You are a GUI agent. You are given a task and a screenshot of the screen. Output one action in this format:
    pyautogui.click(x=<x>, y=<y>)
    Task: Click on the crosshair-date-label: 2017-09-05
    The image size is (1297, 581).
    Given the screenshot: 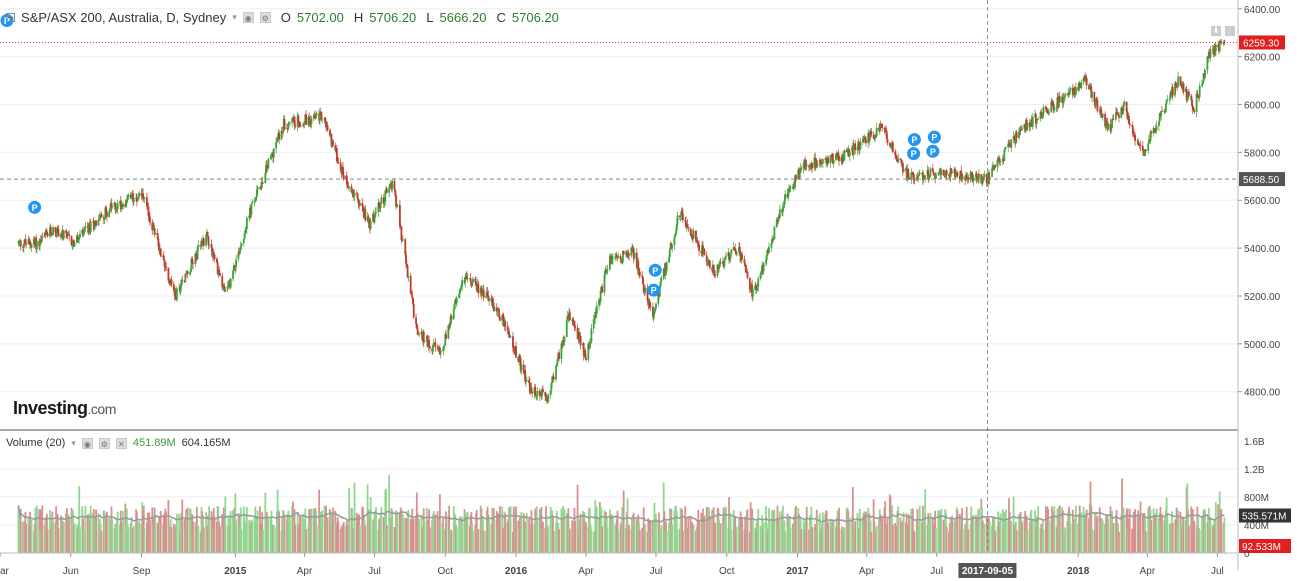 What is the action you would take?
    pyautogui.click(x=988, y=571)
    